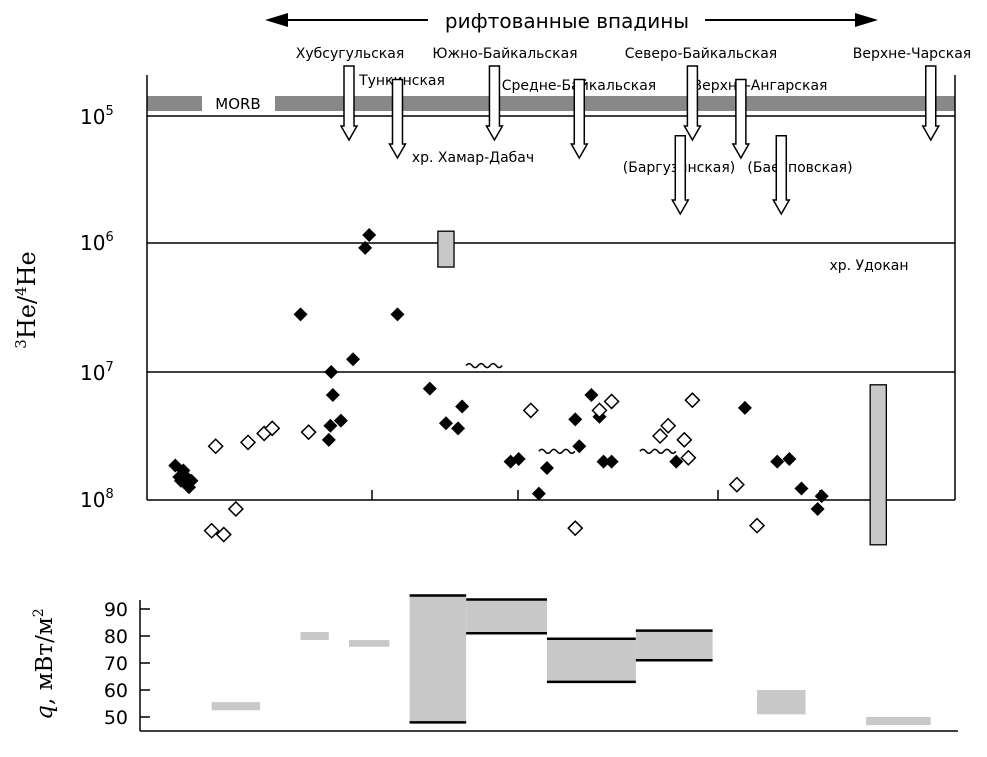 This screenshot has width=987, height=757. I want to click on y-tick-label-1e7: 10⁷, so click(97, 372).